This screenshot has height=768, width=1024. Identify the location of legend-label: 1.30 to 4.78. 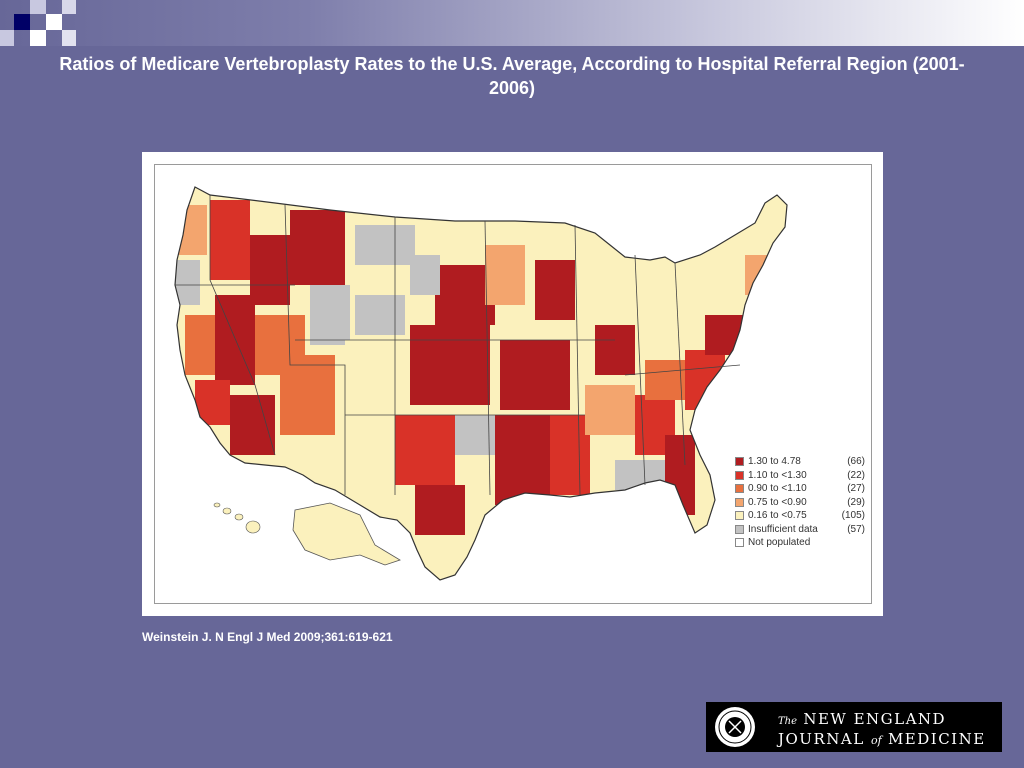
(774, 462).